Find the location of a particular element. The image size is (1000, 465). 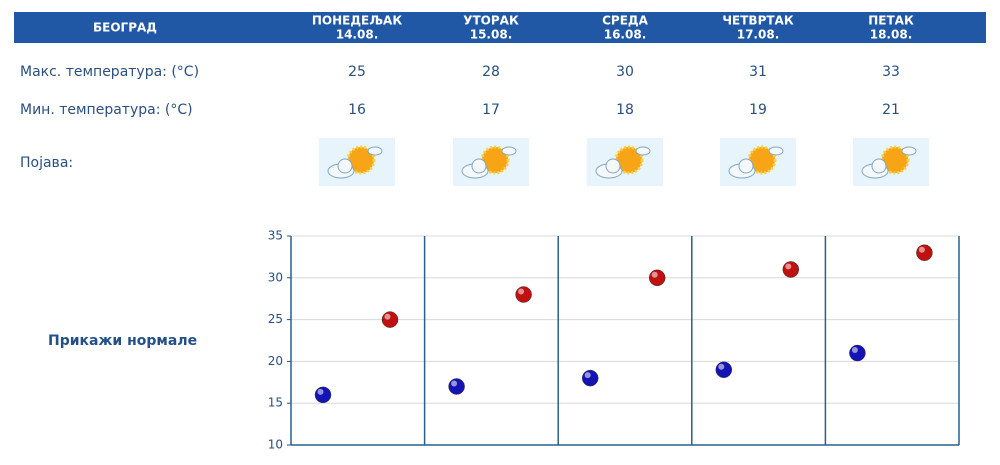

temp-value: 28 is located at coordinates (491, 72).